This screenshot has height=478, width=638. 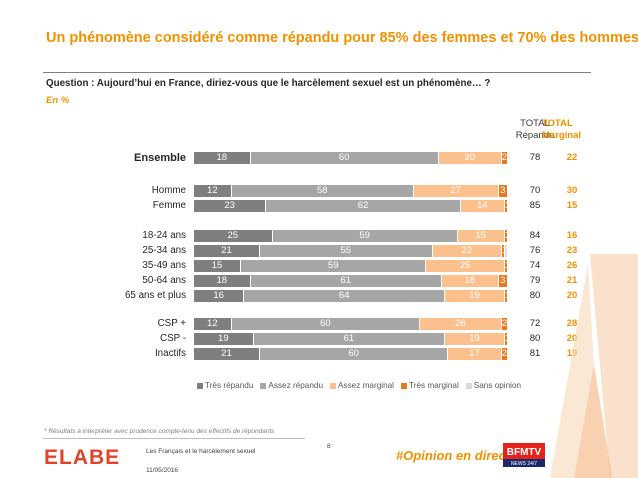 I want to click on bar-segment: 64, so click(x=345, y=296).